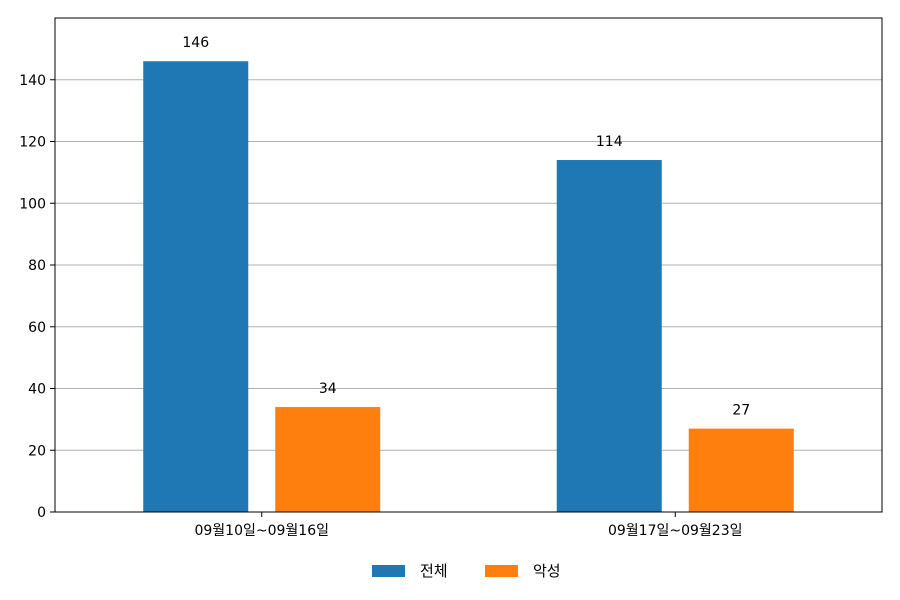 This screenshot has height=600, width=900. Describe the element at coordinates (32, 204) in the screenshot. I see `y-tick-label: 100` at that location.